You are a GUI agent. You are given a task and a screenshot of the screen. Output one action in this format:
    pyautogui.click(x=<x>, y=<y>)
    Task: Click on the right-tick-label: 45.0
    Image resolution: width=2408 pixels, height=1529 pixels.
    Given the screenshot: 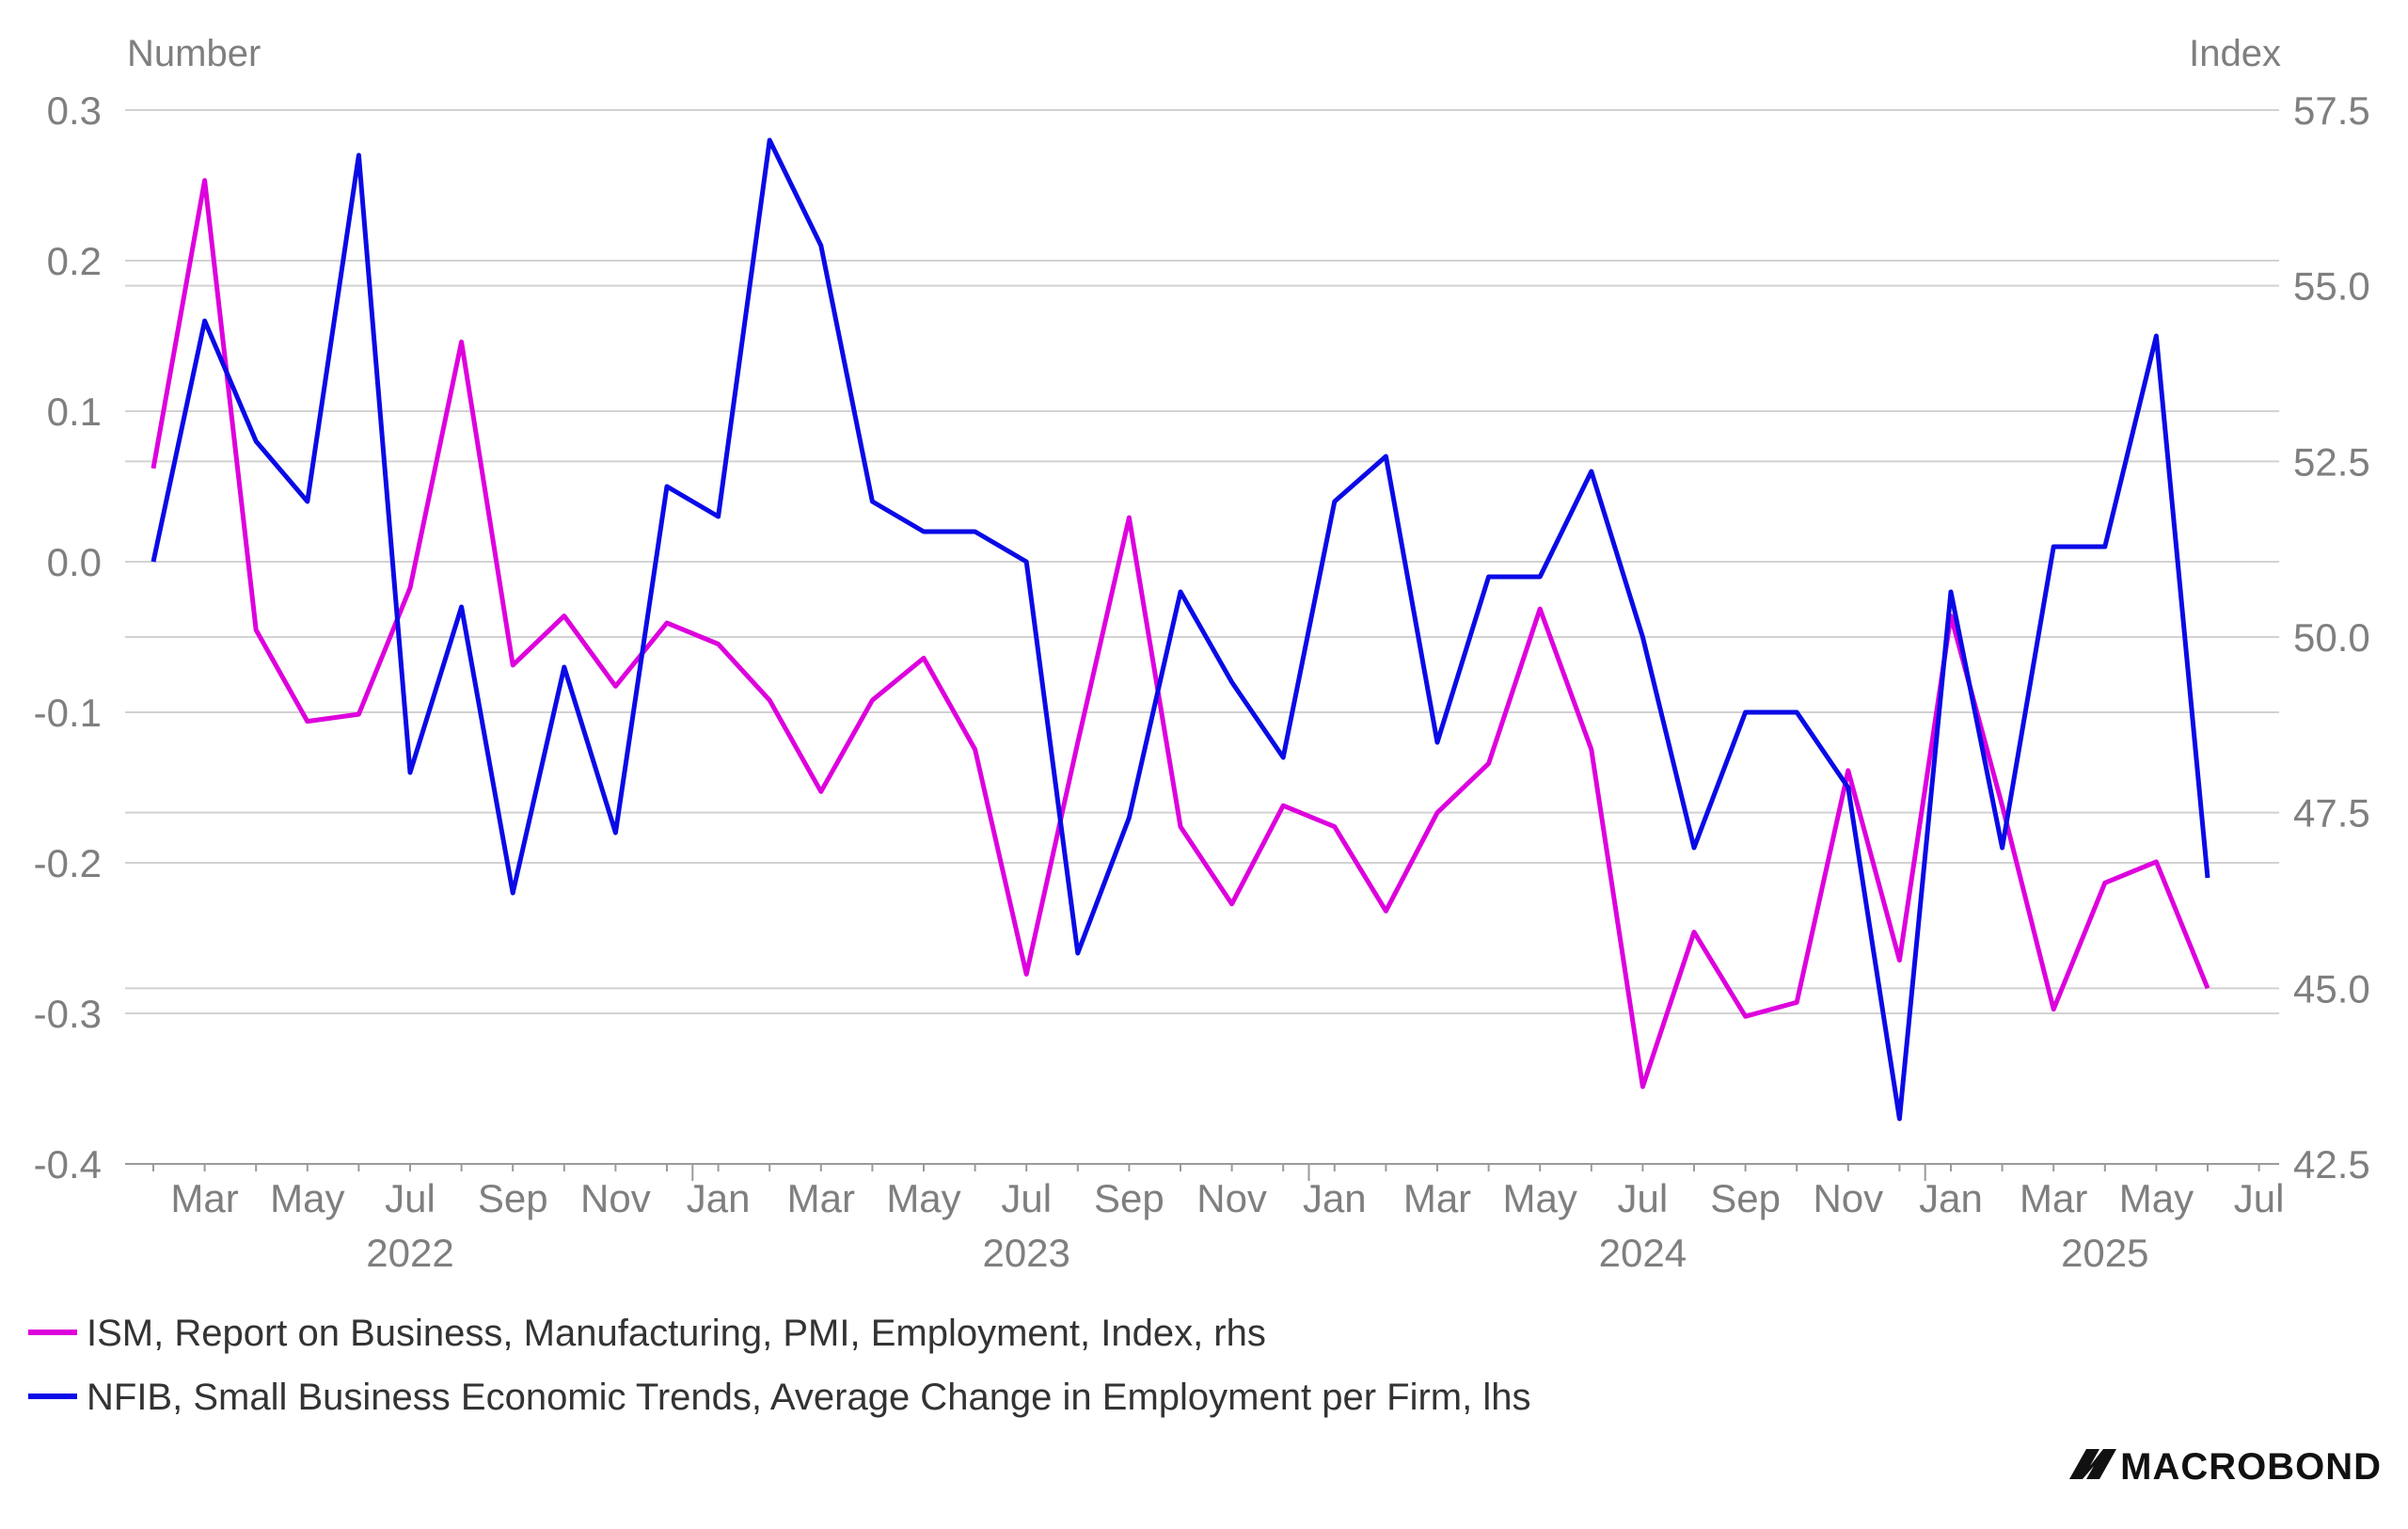 What is the action you would take?
    pyautogui.click(x=2332, y=989)
    